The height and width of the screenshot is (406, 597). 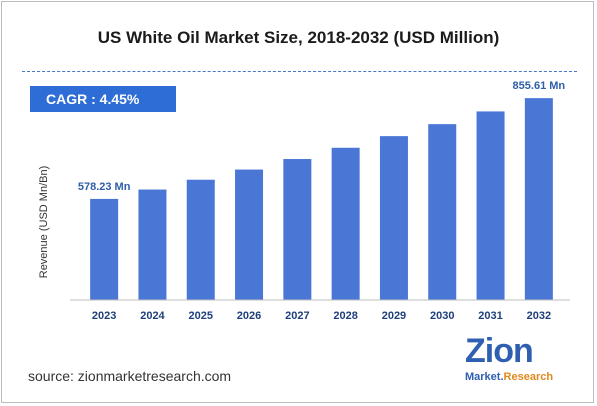 What do you see at coordinates (299, 71) in the screenshot?
I see `title-divider` at bounding box center [299, 71].